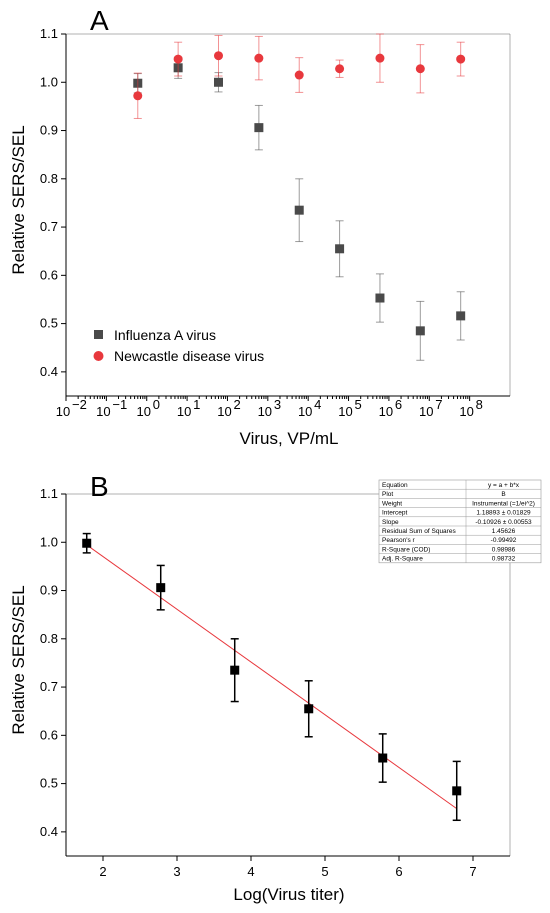  What do you see at coordinates (79, 404) in the screenshot?
I see `x-tick-exponent: −2` at bounding box center [79, 404].